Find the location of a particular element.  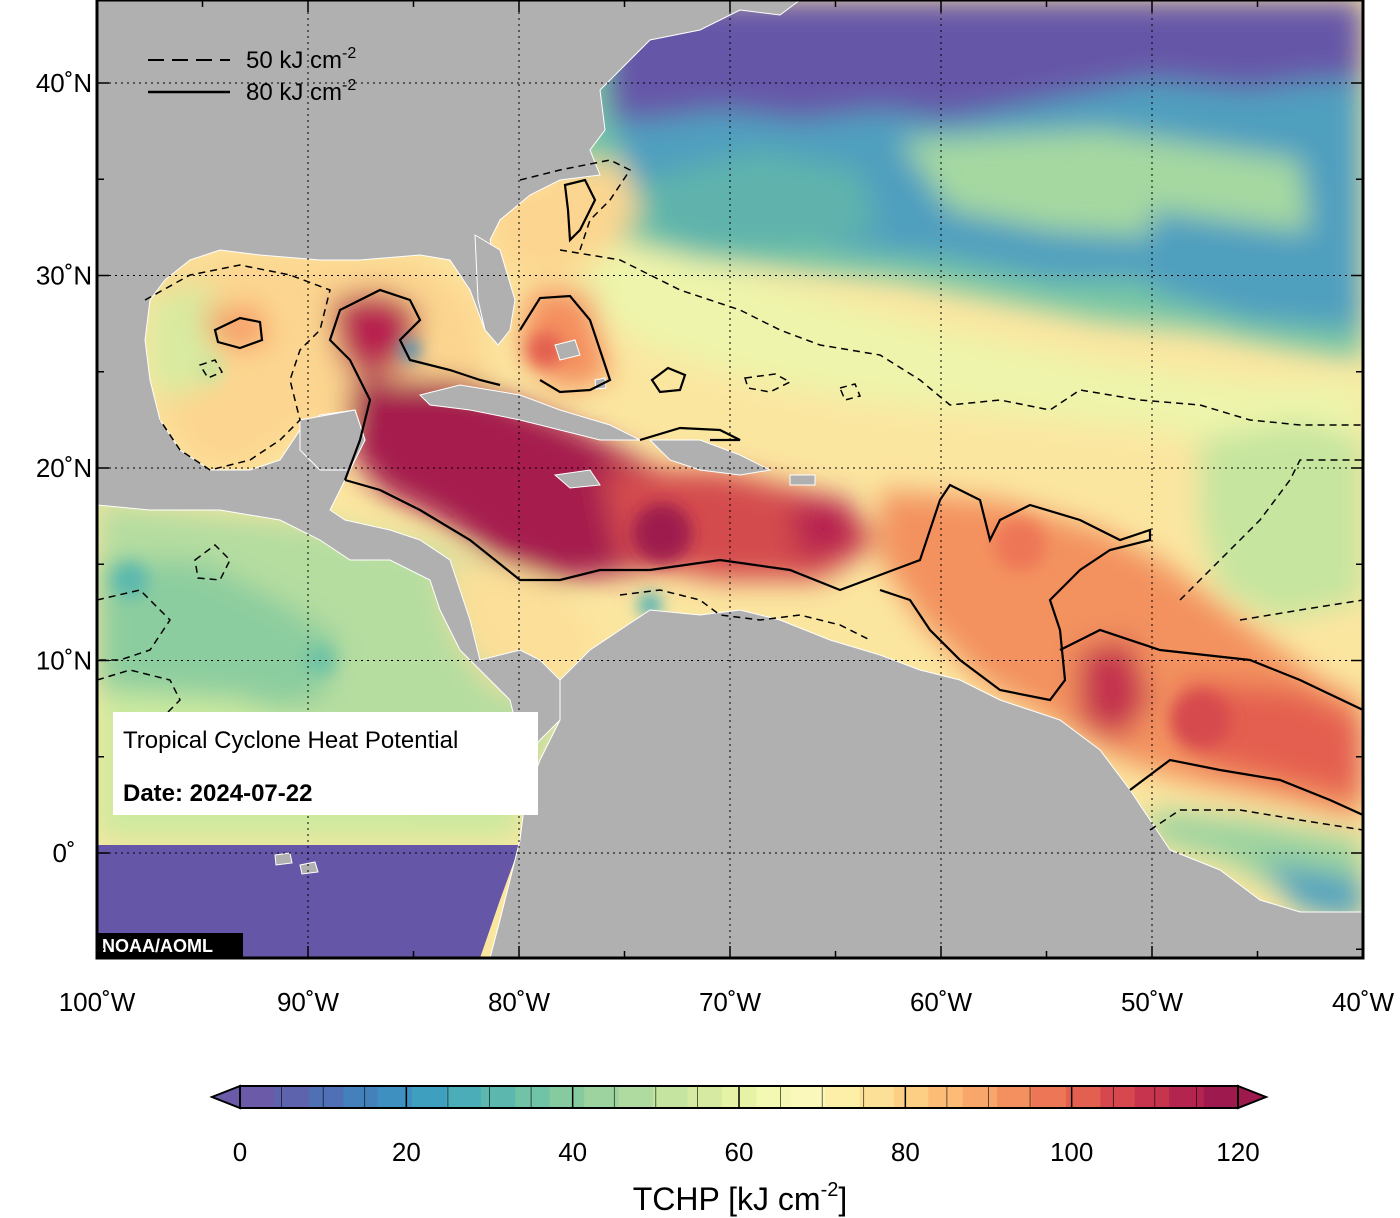

contour-80-small is located at coordinates (668, 380).